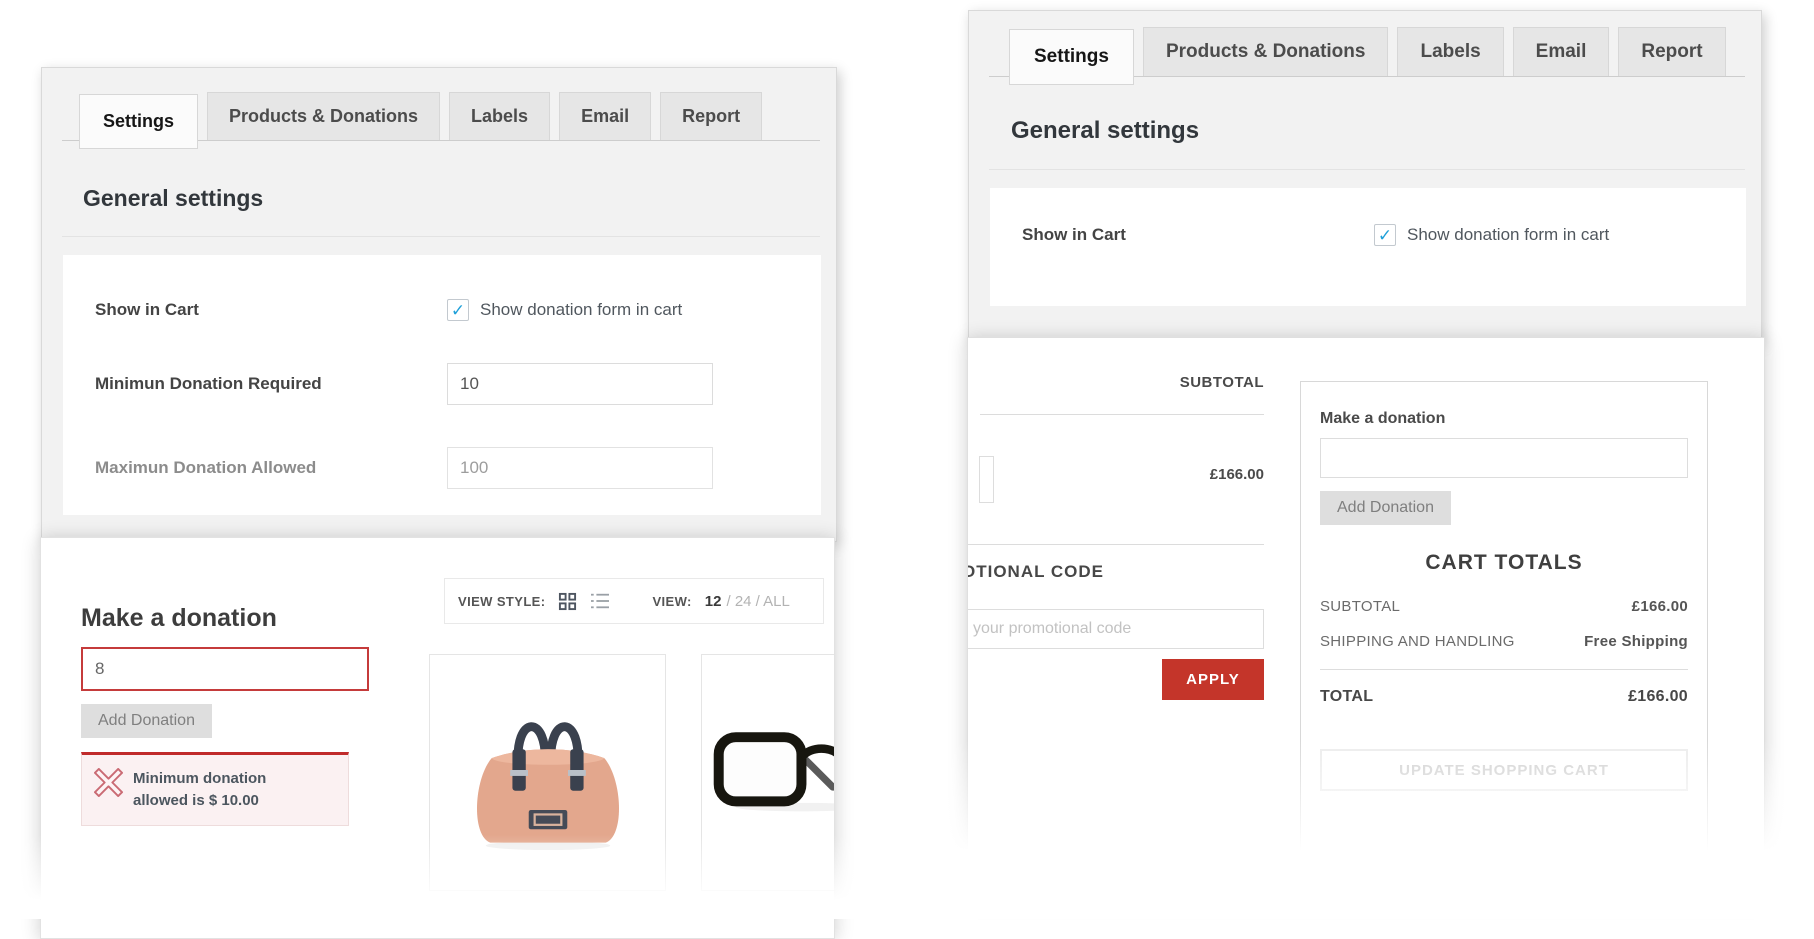 The height and width of the screenshot is (939, 1814). What do you see at coordinates (146, 721) in the screenshot?
I see `add-donation-button: Add Donation` at bounding box center [146, 721].